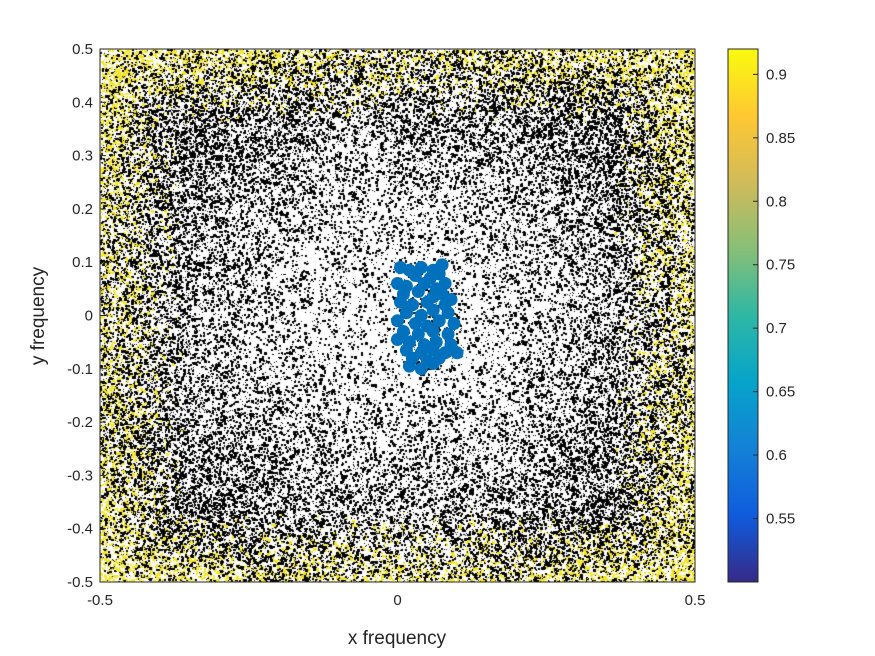 The height and width of the screenshot is (656, 875). What do you see at coordinates (776, 328) in the screenshot?
I see `colorbar-tick-label: 0.7` at bounding box center [776, 328].